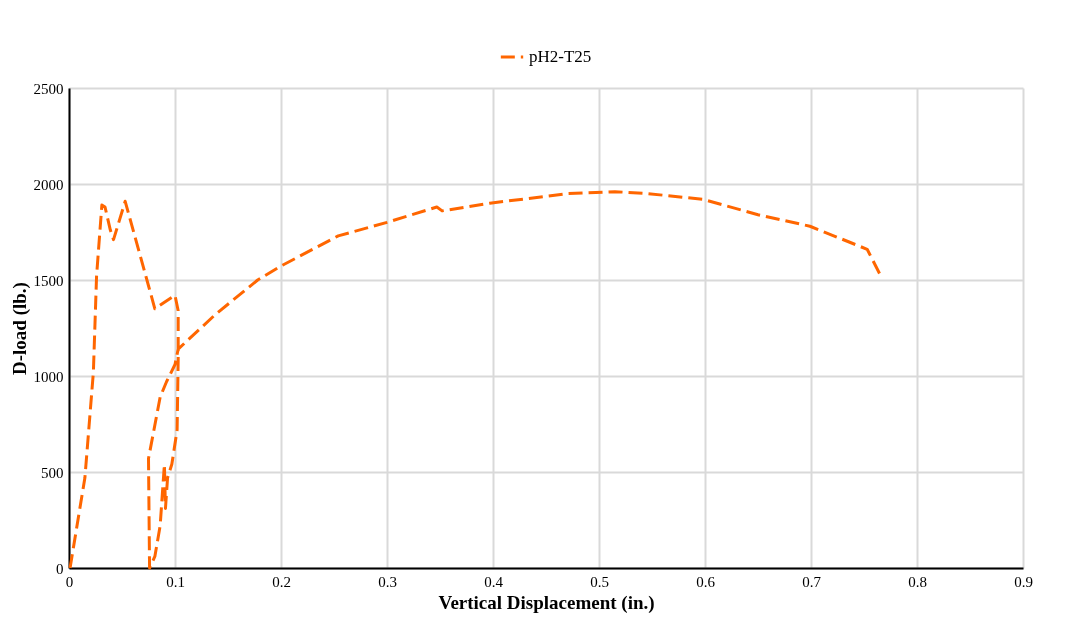  What do you see at coordinates (1023, 581) in the screenshot?
I see `x-tick-label: 0.9` at bounding box center [1023, 581].